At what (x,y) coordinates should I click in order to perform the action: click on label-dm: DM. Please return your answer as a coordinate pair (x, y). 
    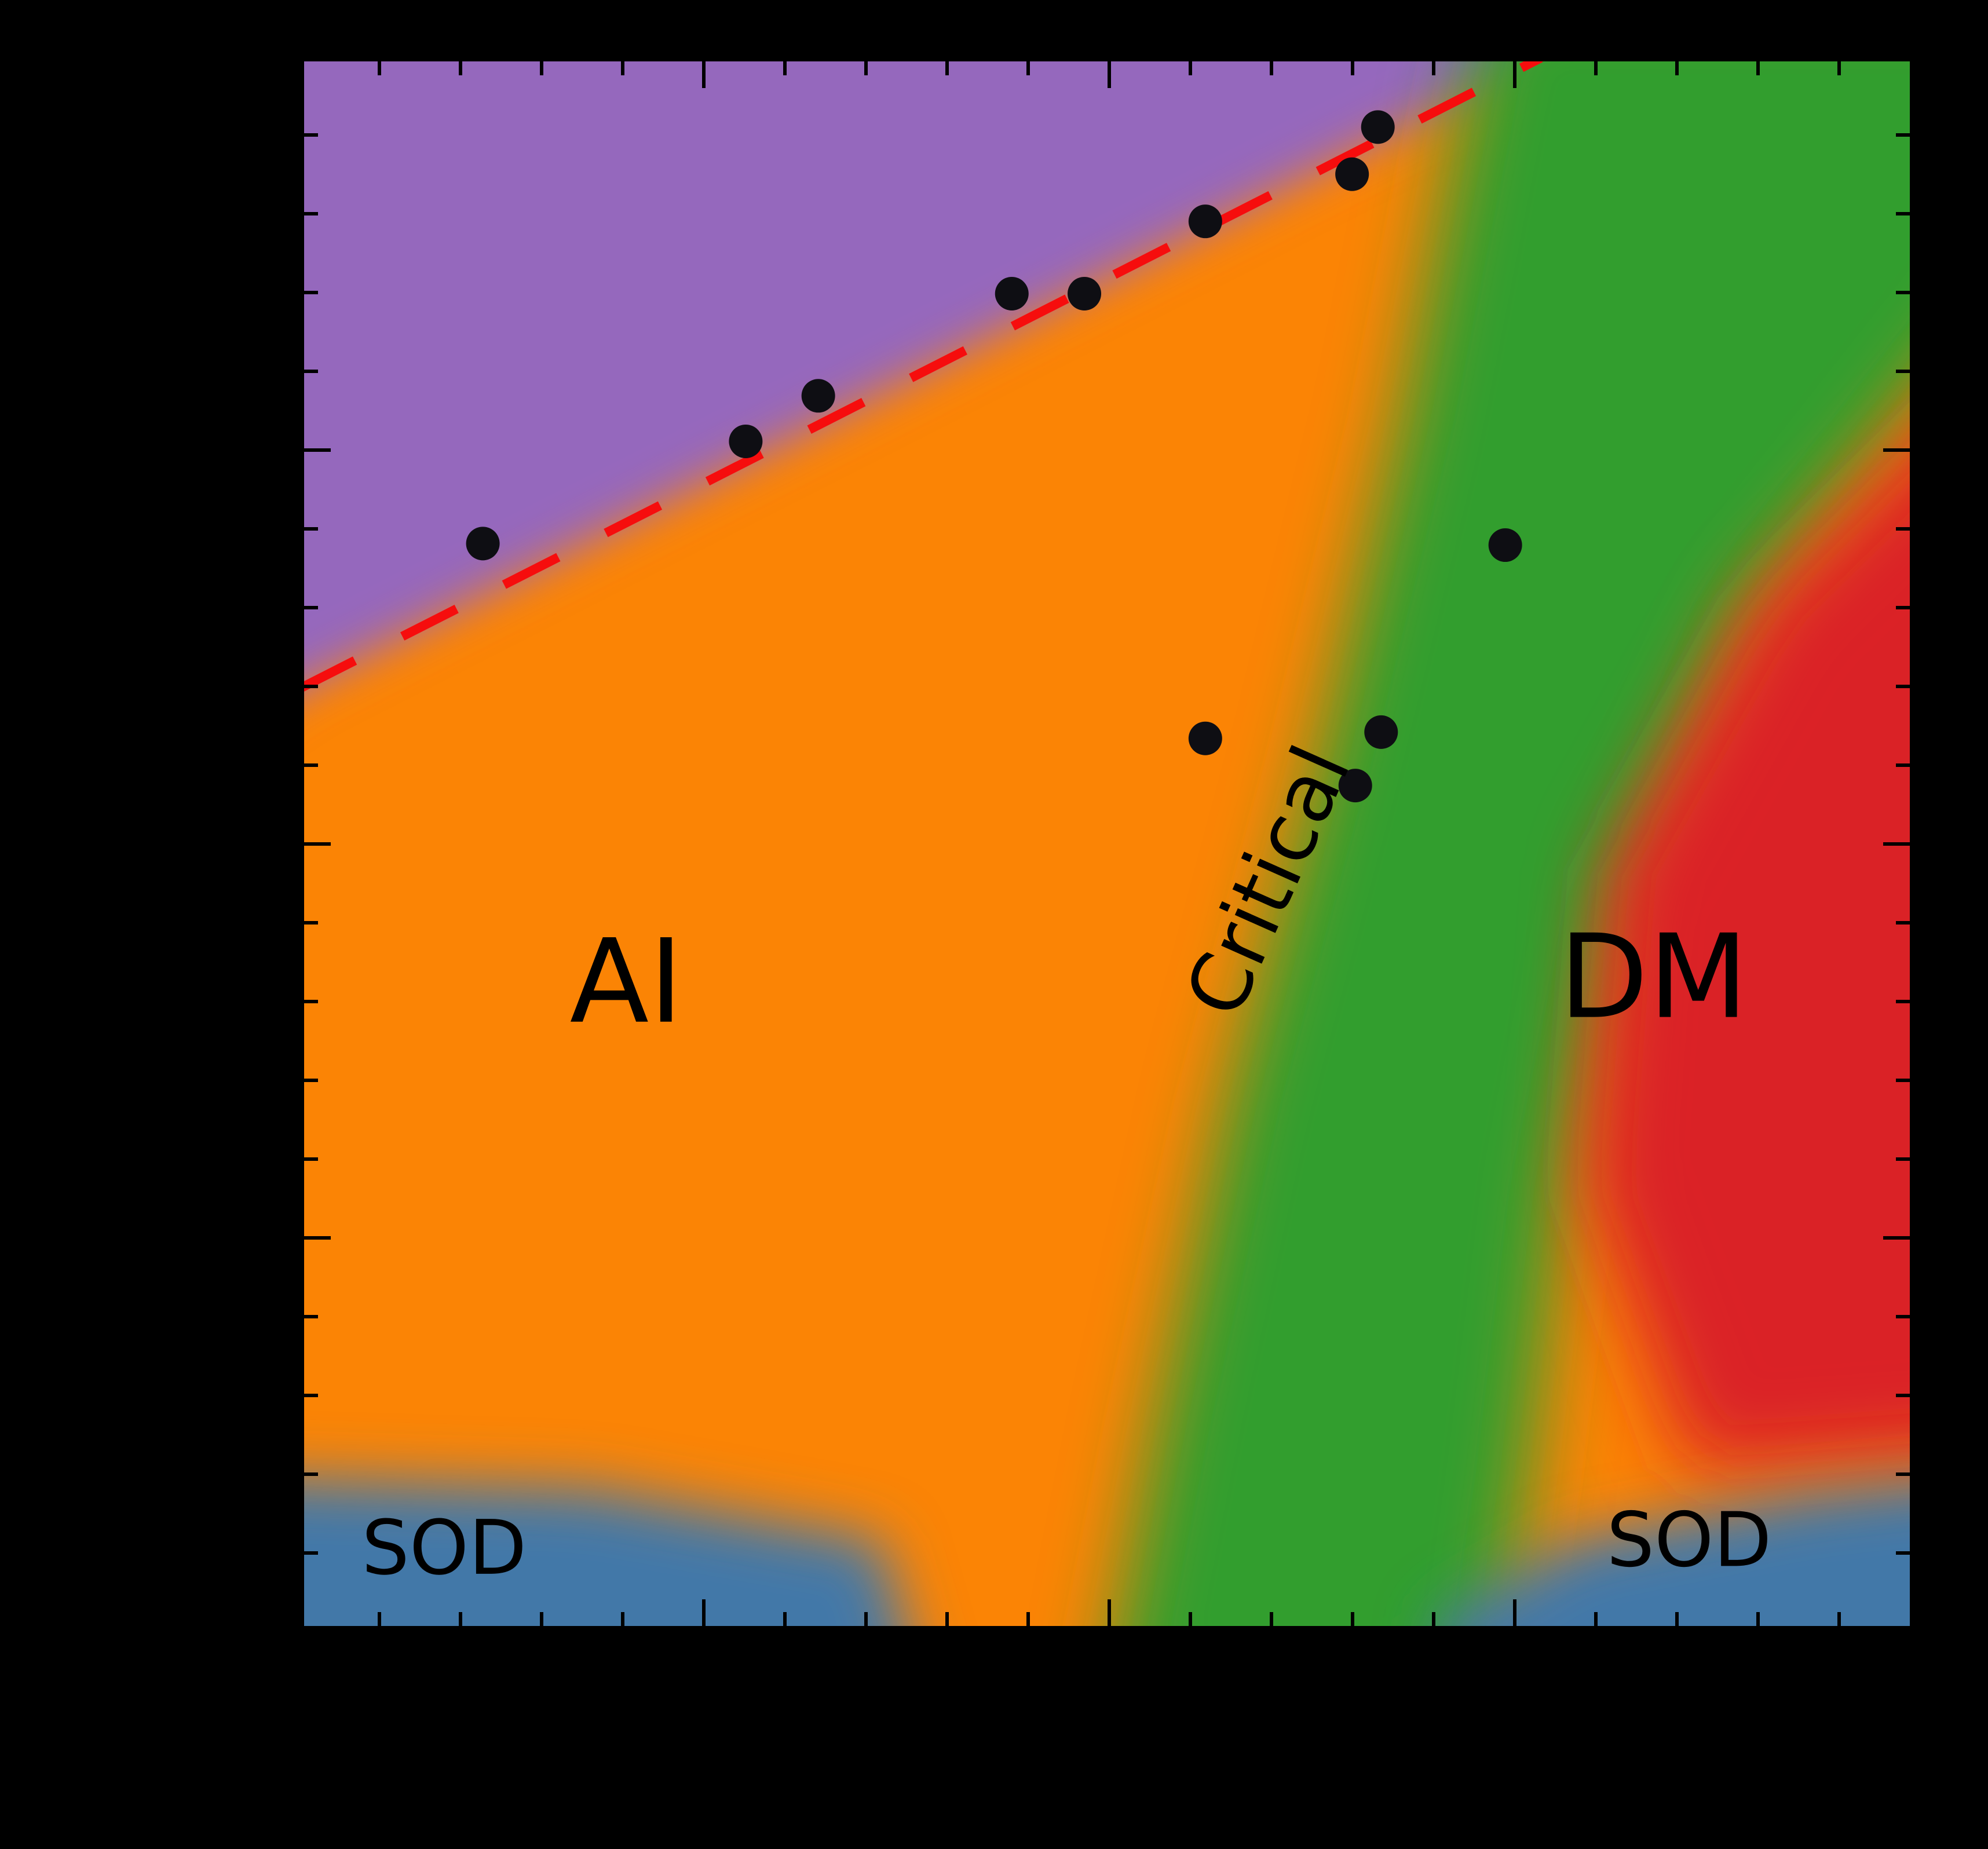
    Looking at the image, I should click on (1653, 977).